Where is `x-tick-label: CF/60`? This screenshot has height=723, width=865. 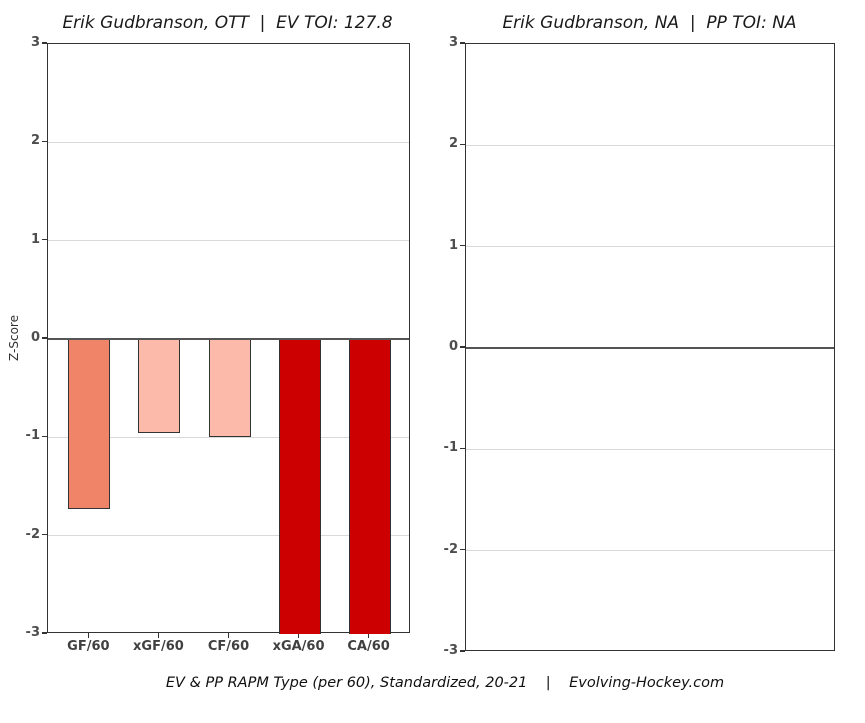
x-tick-label: CF/60 is located at coordinates (228, 646).